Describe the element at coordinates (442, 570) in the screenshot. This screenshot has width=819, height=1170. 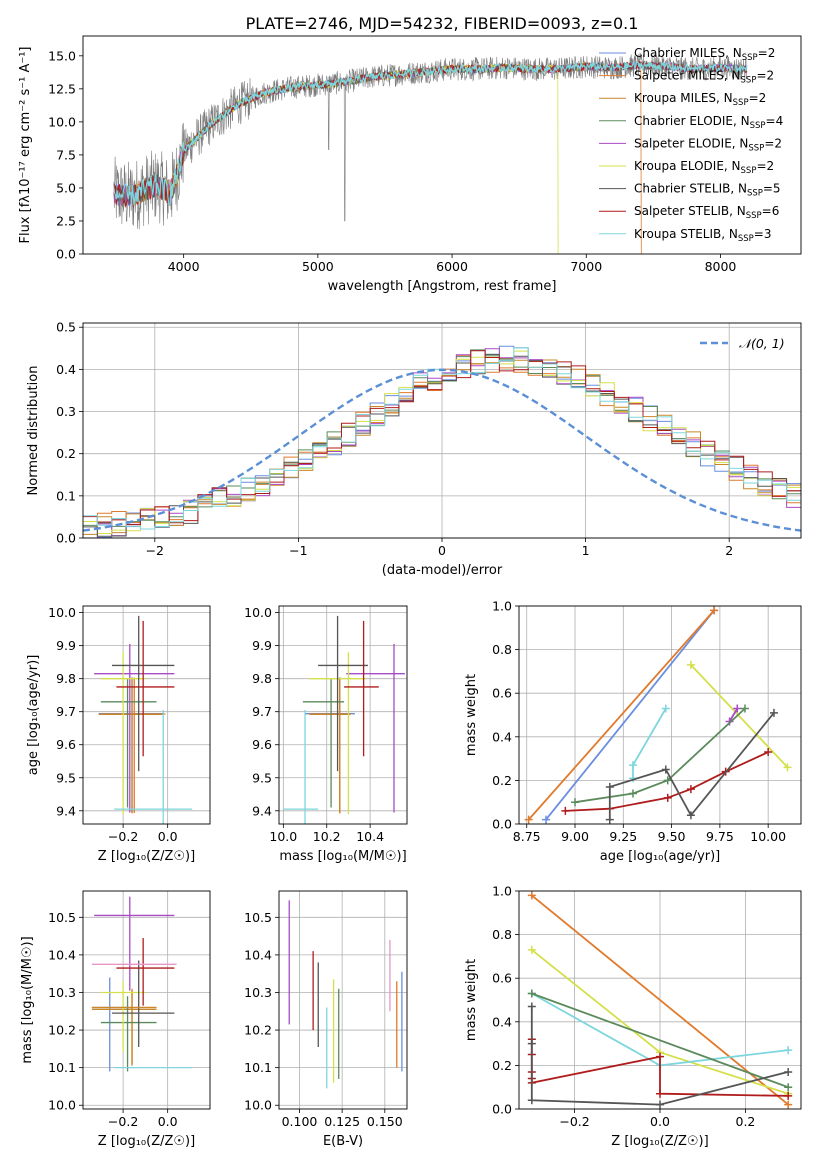
I see `x-axis-label: (data-model)/error` at that location.